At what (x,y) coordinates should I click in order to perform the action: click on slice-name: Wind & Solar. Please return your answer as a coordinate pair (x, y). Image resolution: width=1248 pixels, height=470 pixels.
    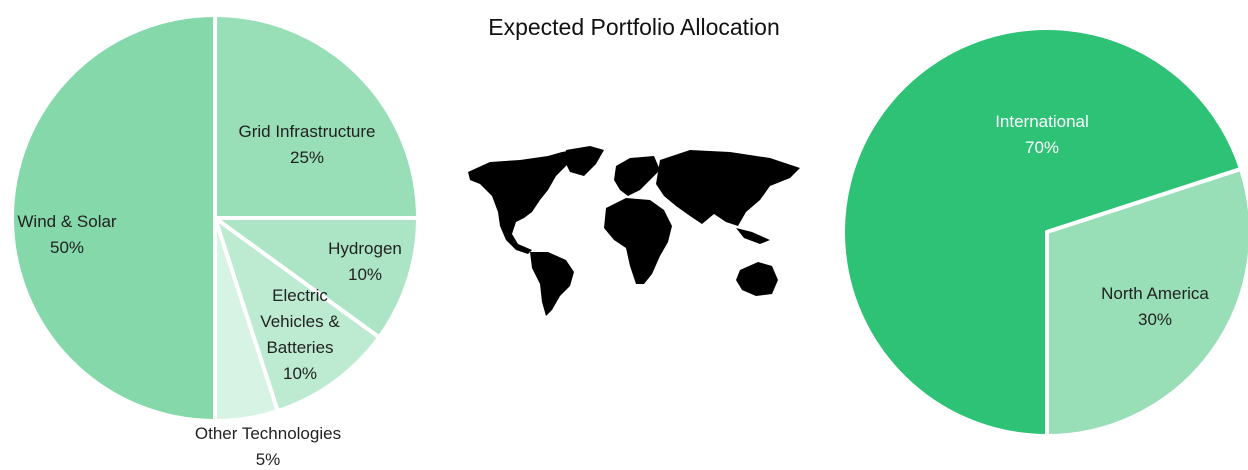
    Looking at the image, I should click on (67, 221).